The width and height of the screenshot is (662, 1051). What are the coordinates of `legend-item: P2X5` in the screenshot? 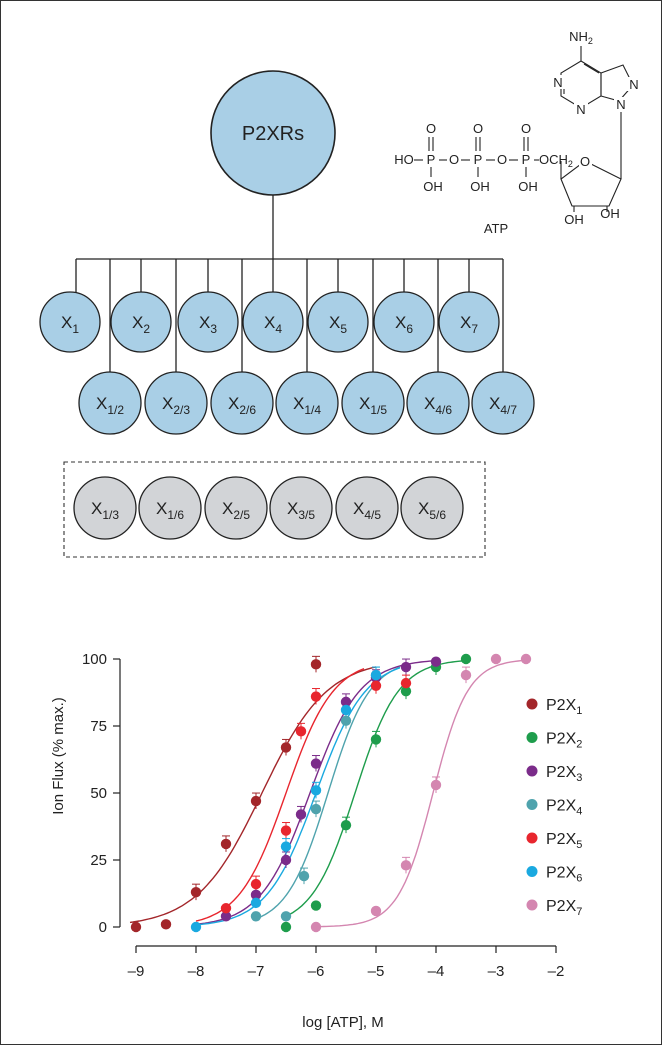 It's located at (555, 841).